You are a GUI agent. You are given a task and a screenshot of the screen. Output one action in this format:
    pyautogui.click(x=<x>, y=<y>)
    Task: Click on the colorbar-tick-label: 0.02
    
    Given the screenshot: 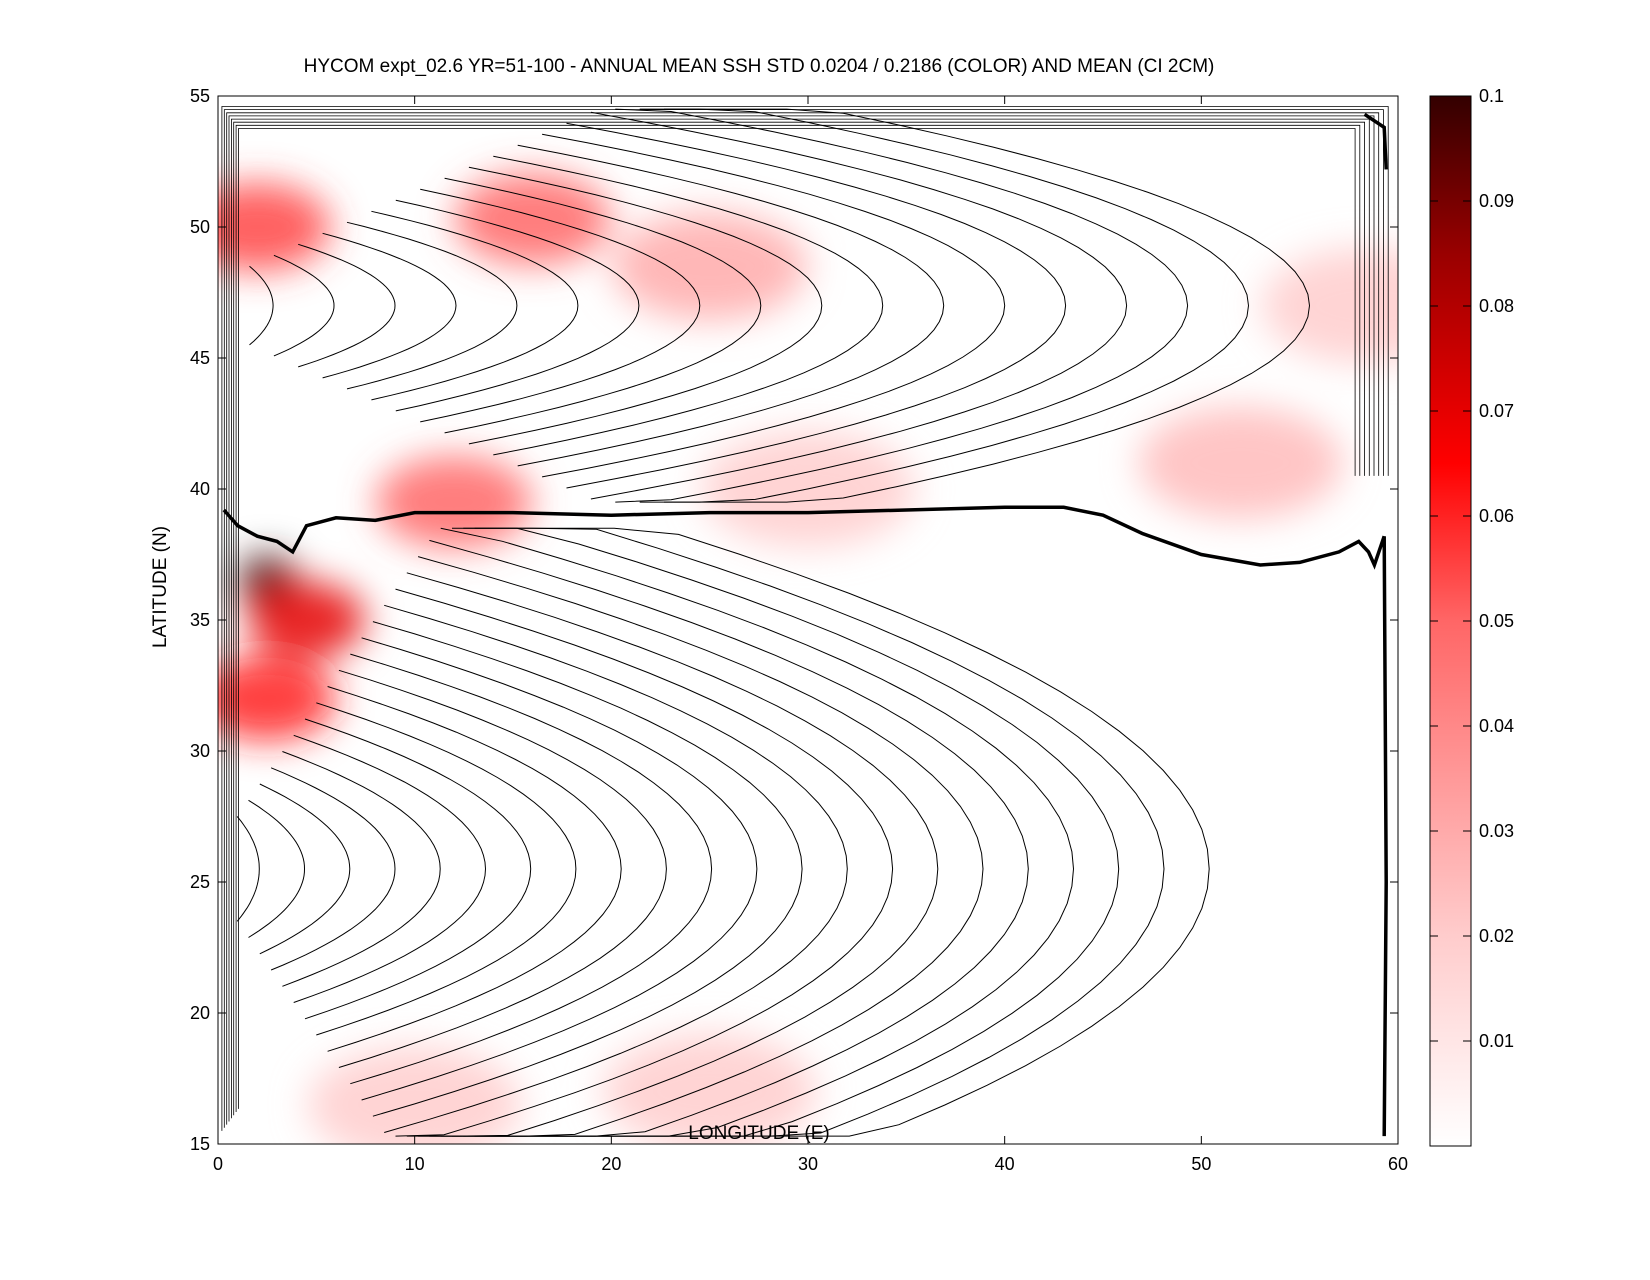 What is the action you would take?
    pyautogui.click(x=1496, y=936)
    